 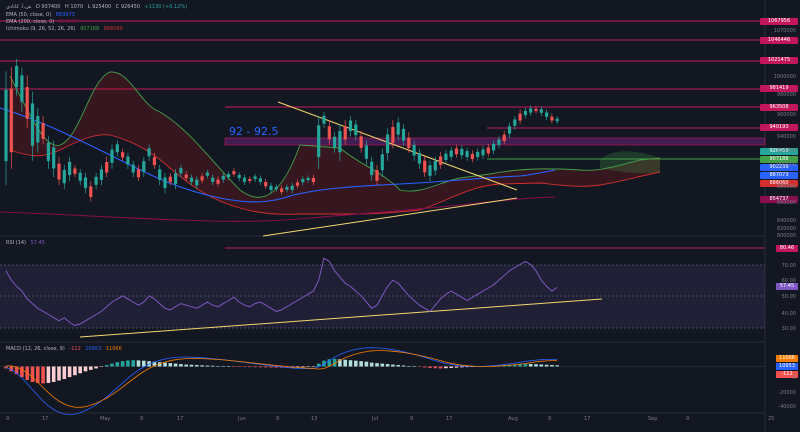 I want to click on legend-macd: MACD (12, 26, close, 9) -112 10953 11066, so click(x=65, y=349).